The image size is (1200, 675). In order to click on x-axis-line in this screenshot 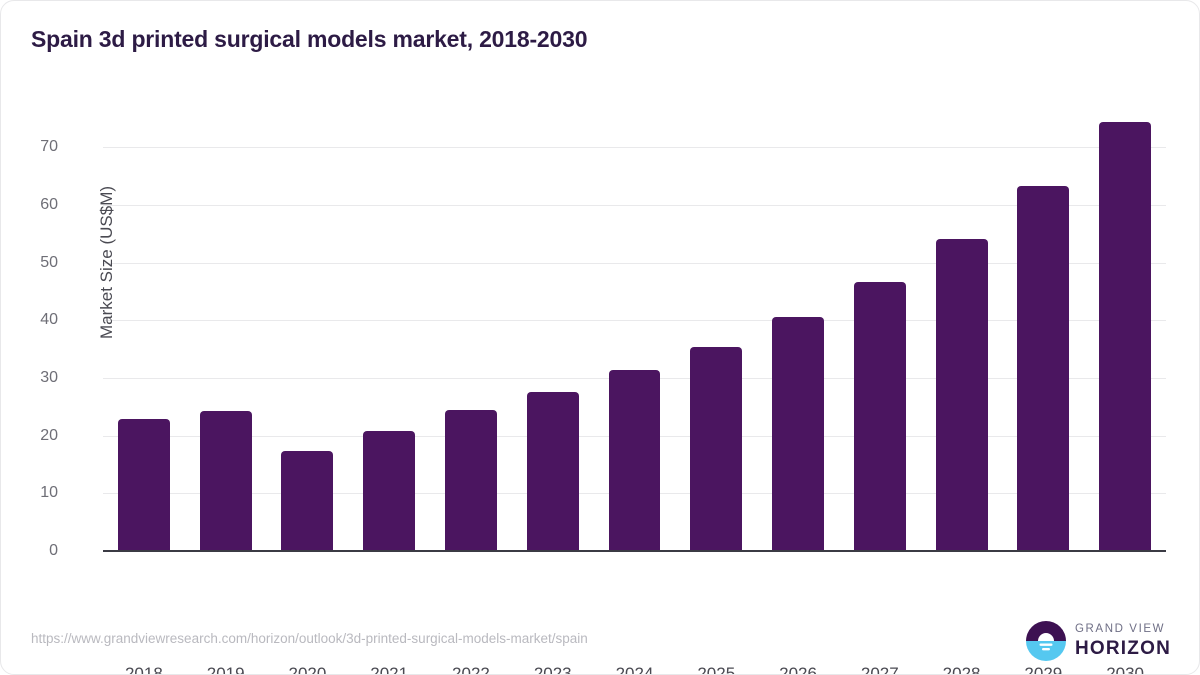, I will do `click(634, 551)`.